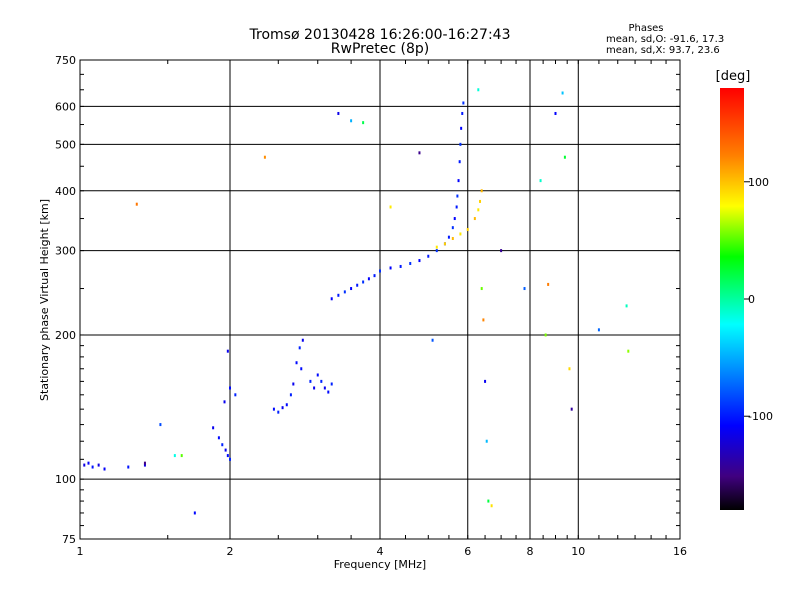 The height and width of the screenshot is (600, 800). I want to click on phase-stats-title: Phases, so click(645, 28).